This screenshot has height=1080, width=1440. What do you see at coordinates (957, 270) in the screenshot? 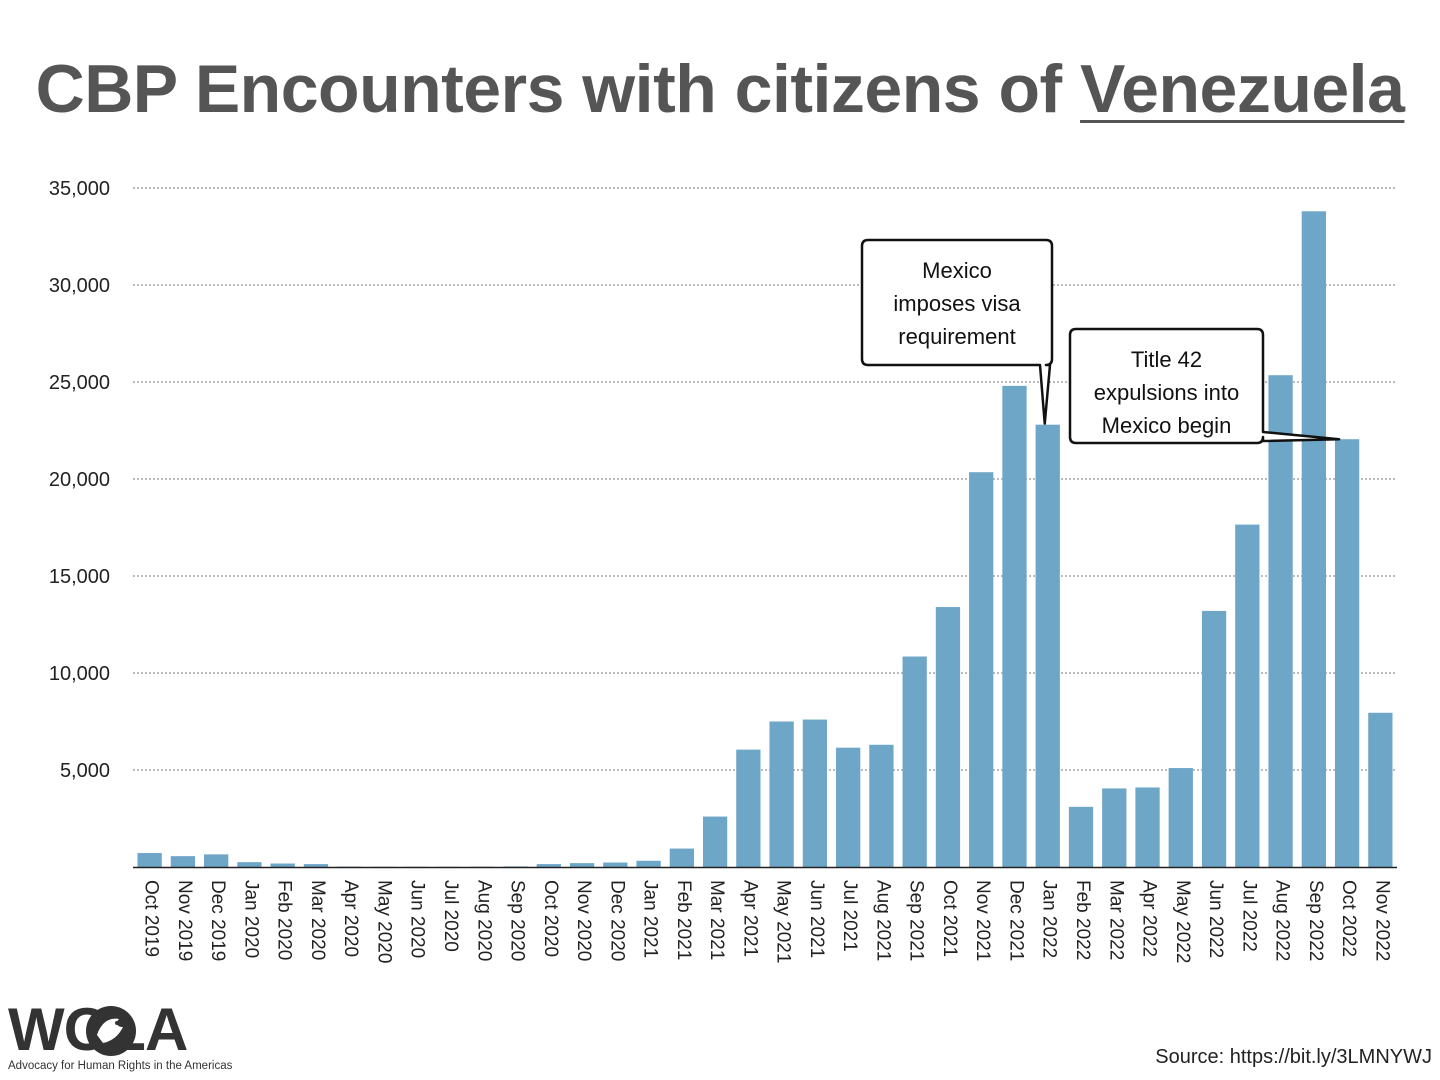
I see `callout-text-line: Mexico` at bounding box center [957, 270].